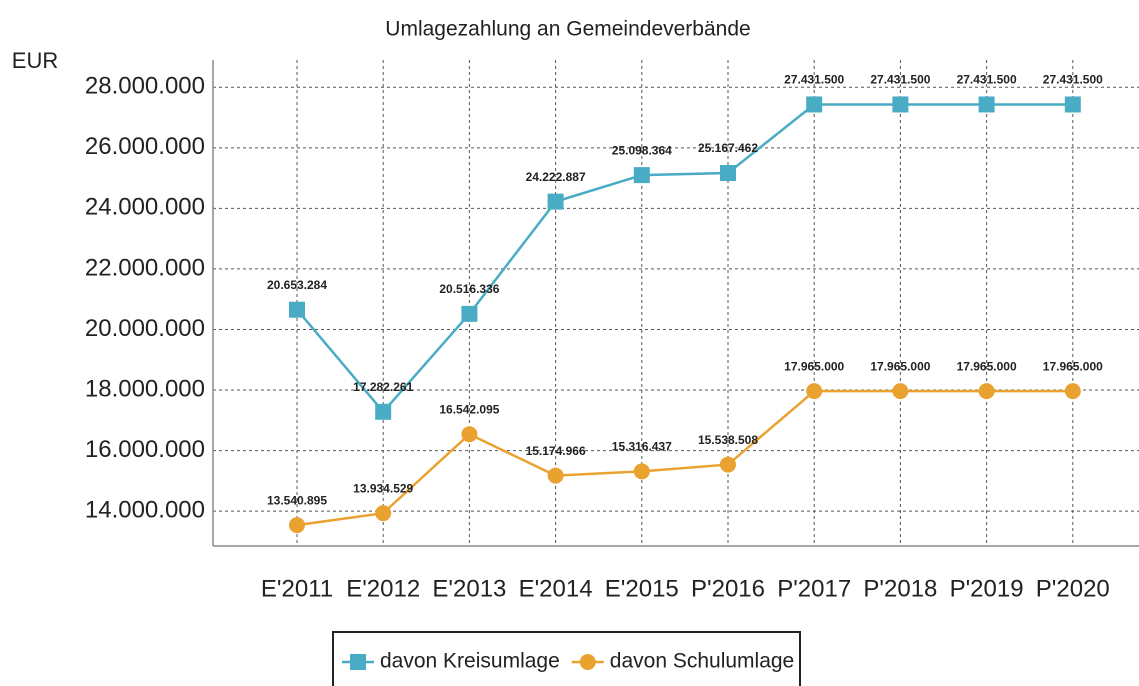  What do you see at coordinates (728, 440) in the screenshot?
I see `data-label: 15.538.508` at bounding box center [728, 440].